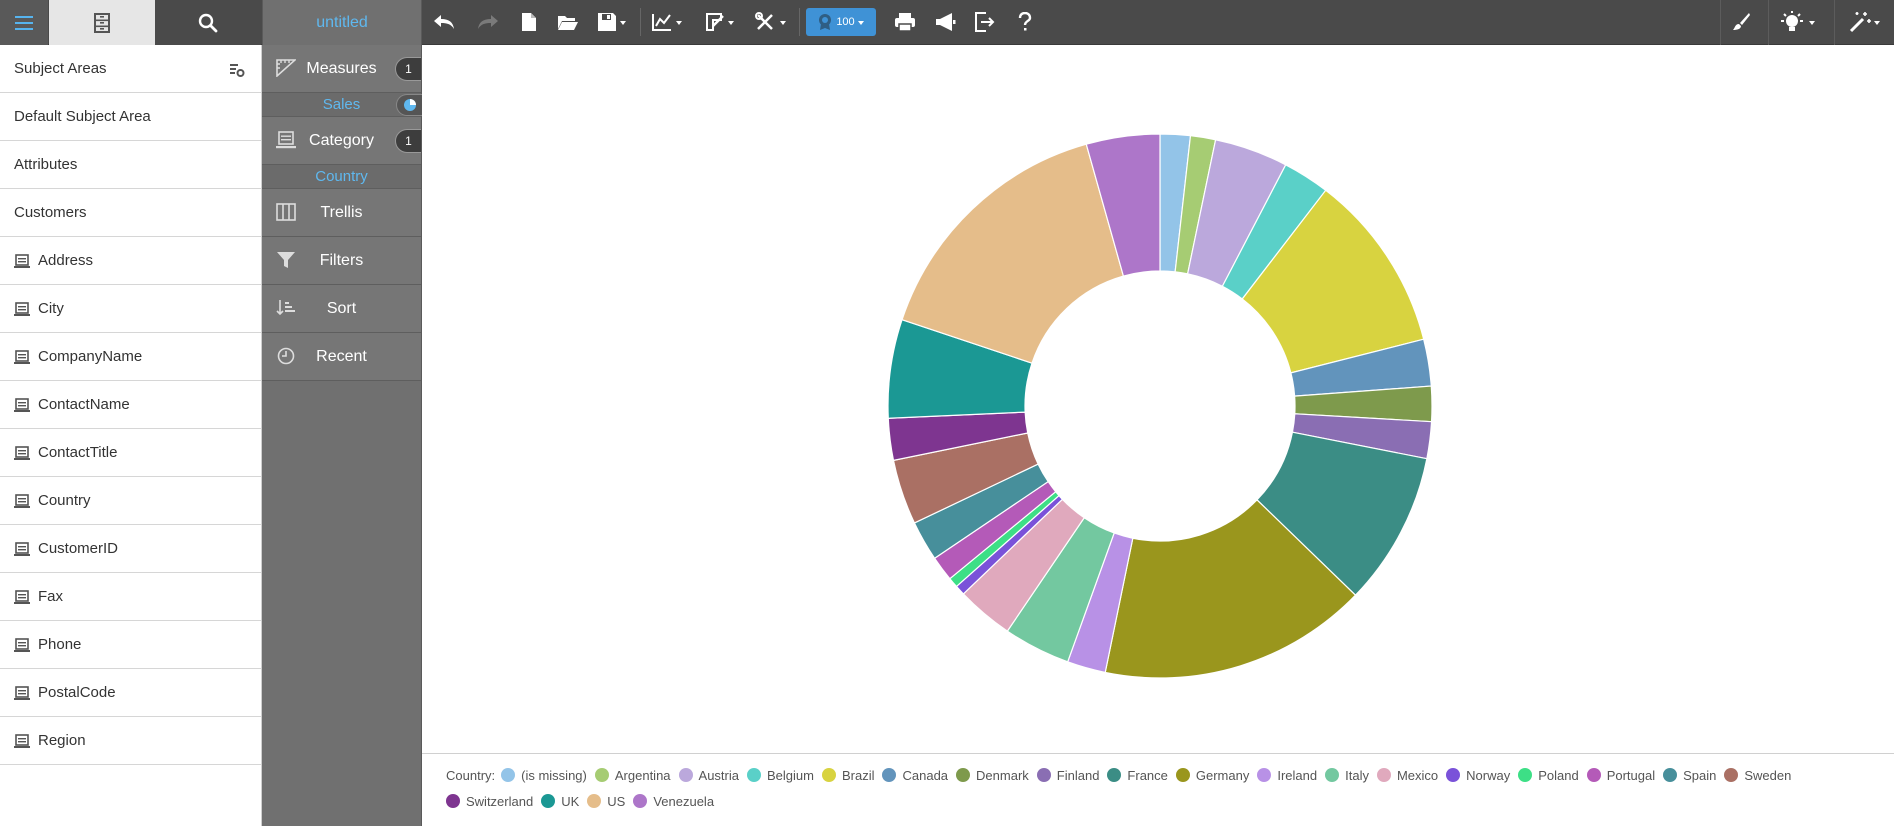 Image resolution: width=1894 pixels, height=826 pixels. Describe the element at coordinates (130, 69) in the screenshot. I see `sidebar-item-subject-areas: Subject Areas` at that location.